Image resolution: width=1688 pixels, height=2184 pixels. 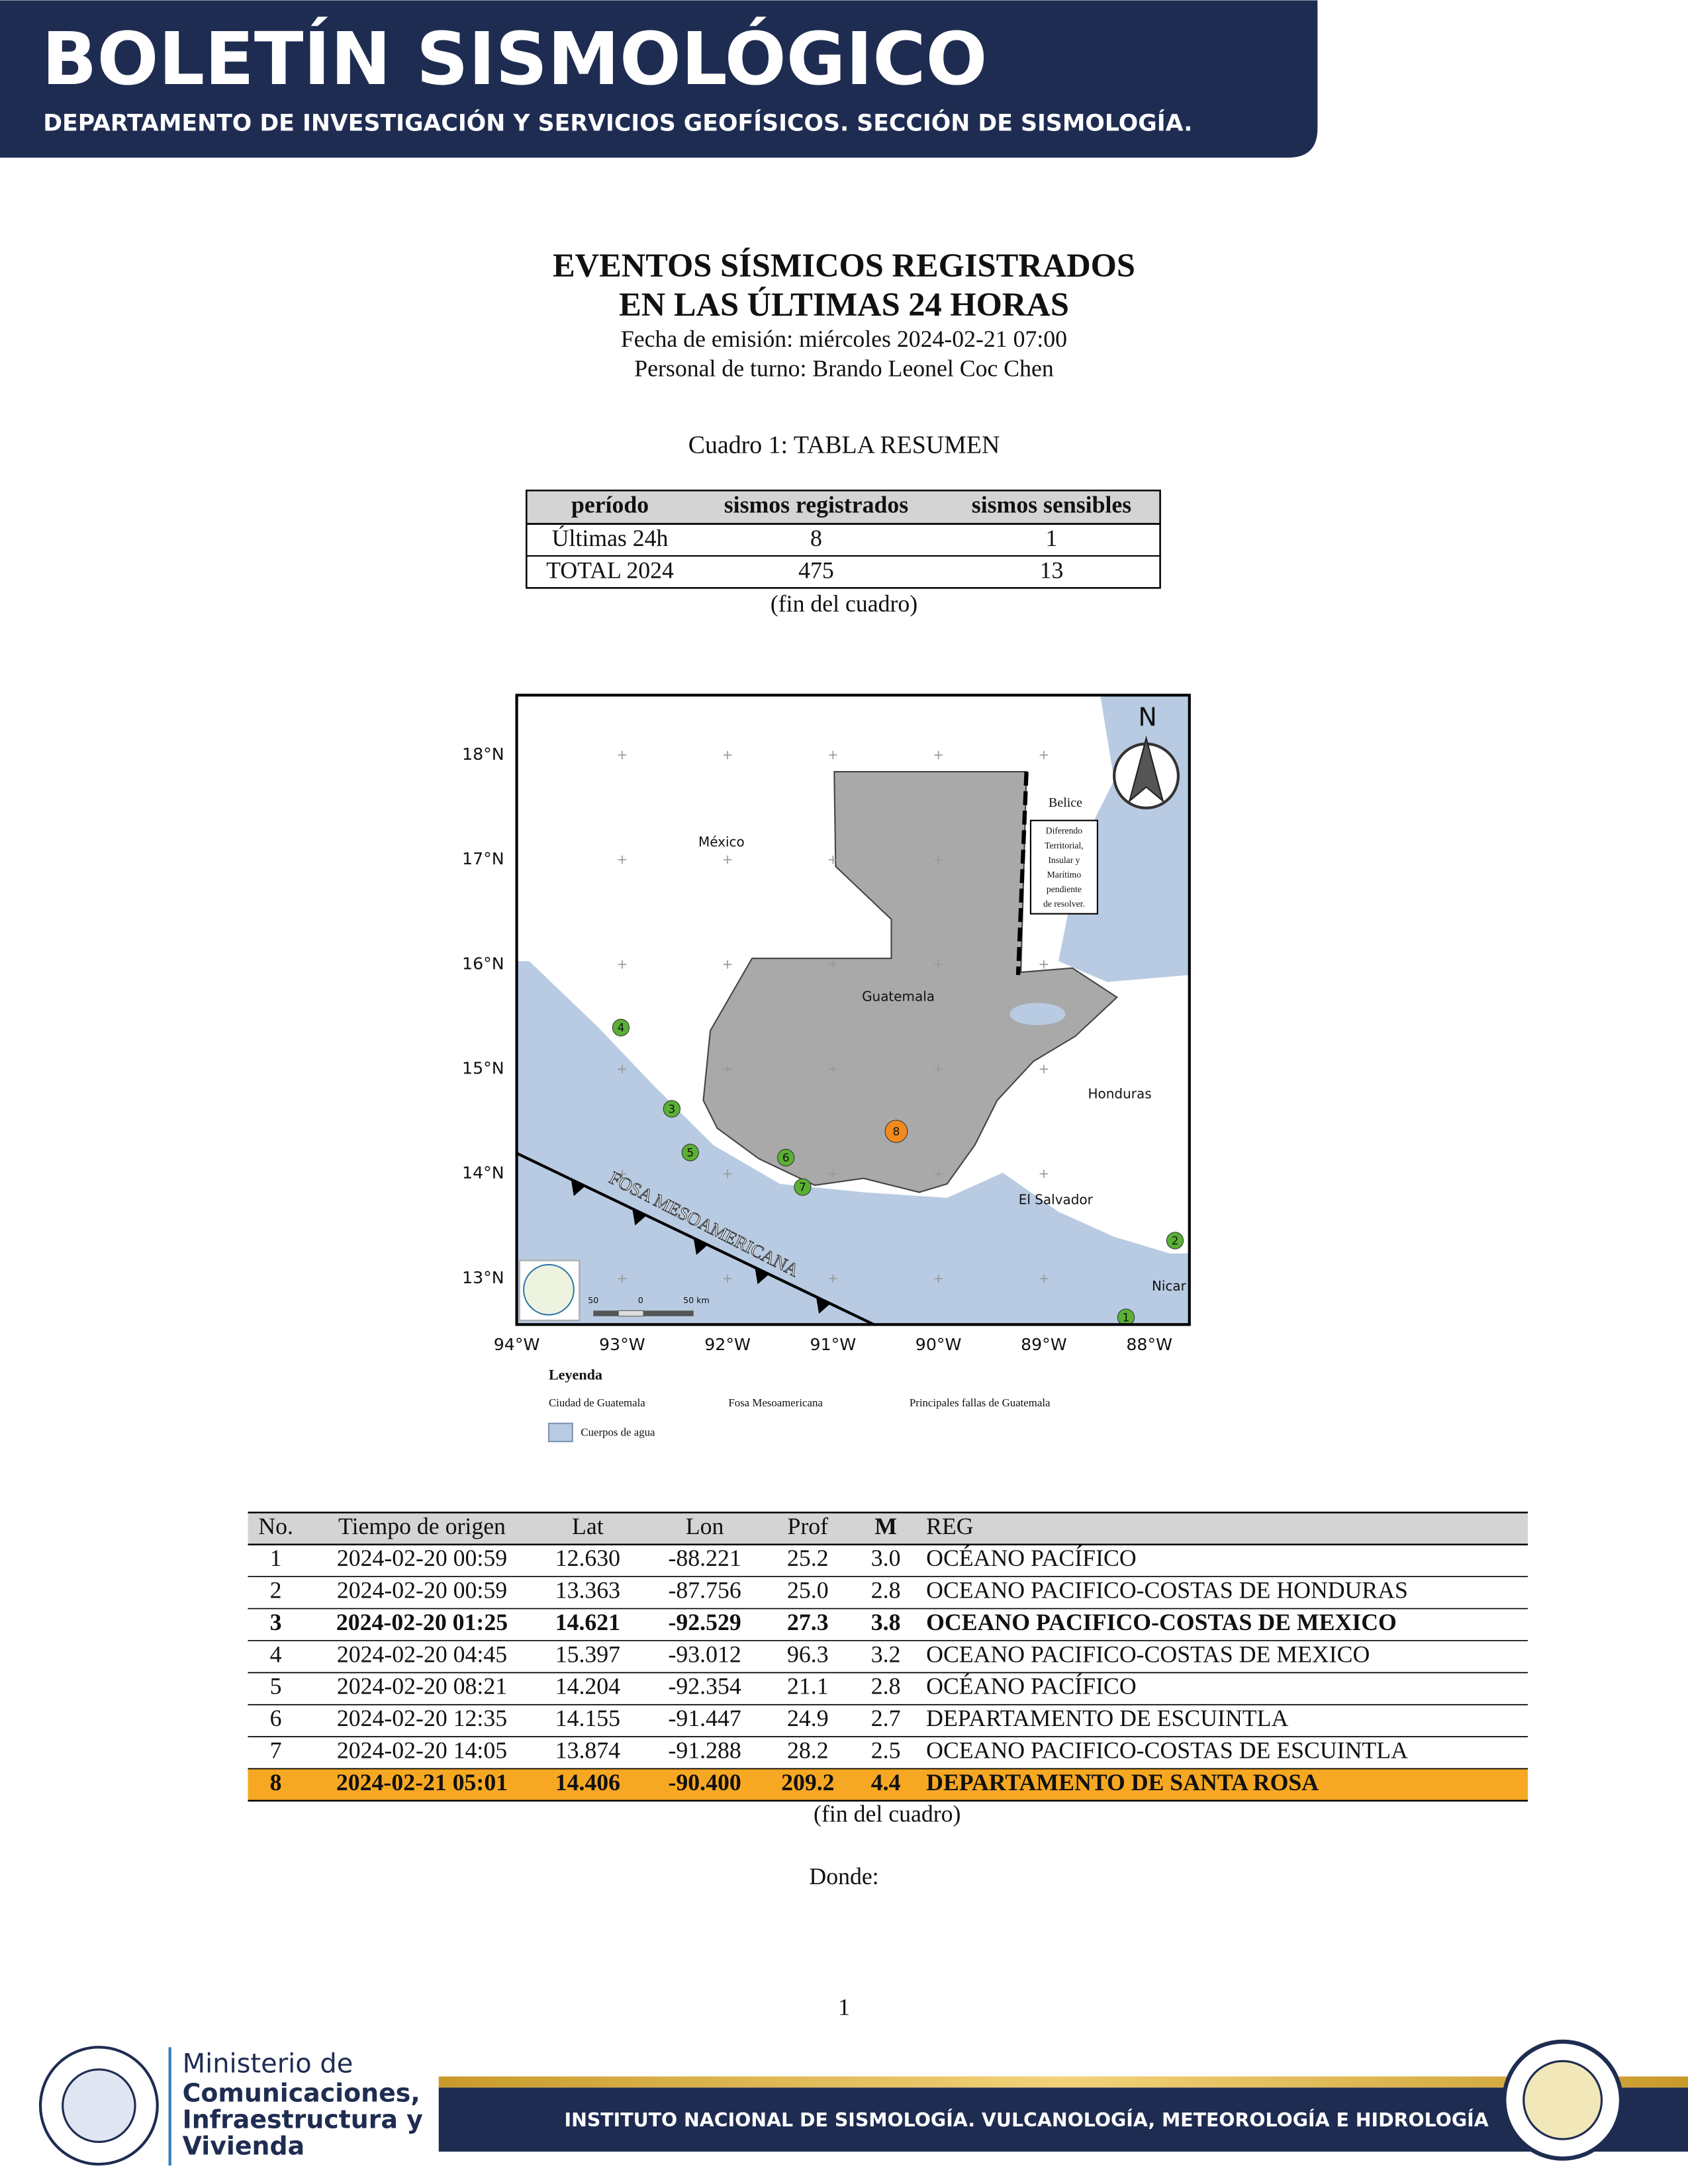 I want to click on table-cell: 15.397, so click(x=587, y=1654).